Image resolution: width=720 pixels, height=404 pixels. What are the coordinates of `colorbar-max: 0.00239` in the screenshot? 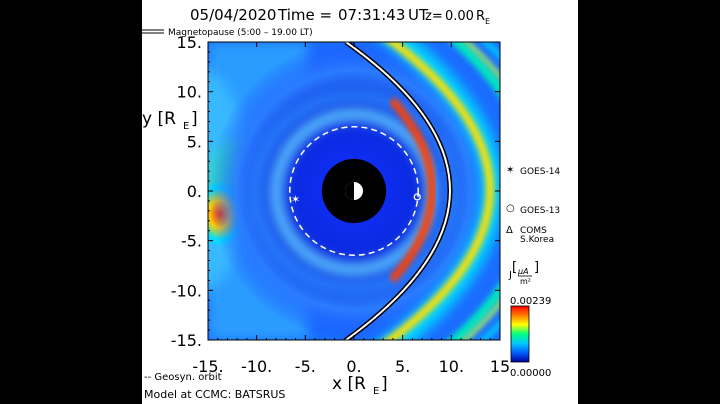 It's located at (530, 301).